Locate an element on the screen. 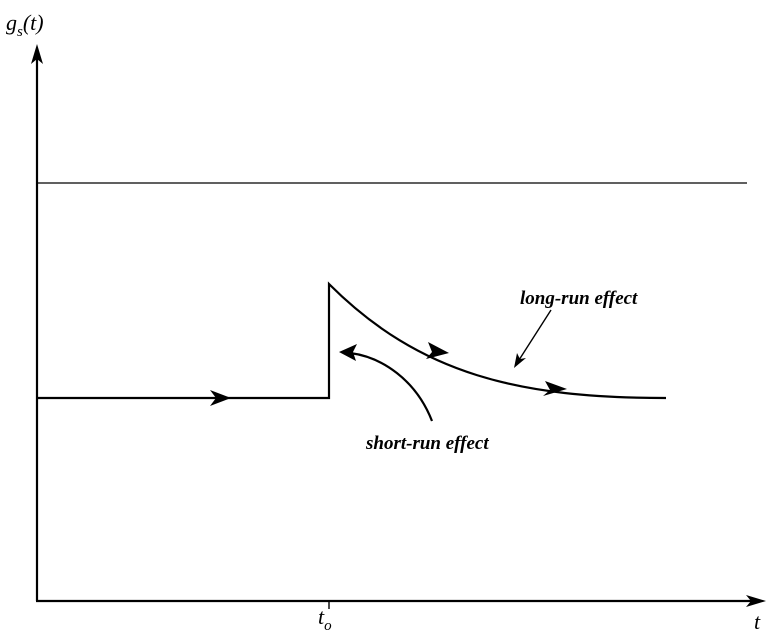 This screenshot has height=634, width=773. y-axis-label: gs(t) is located at coordinates (25, 25).